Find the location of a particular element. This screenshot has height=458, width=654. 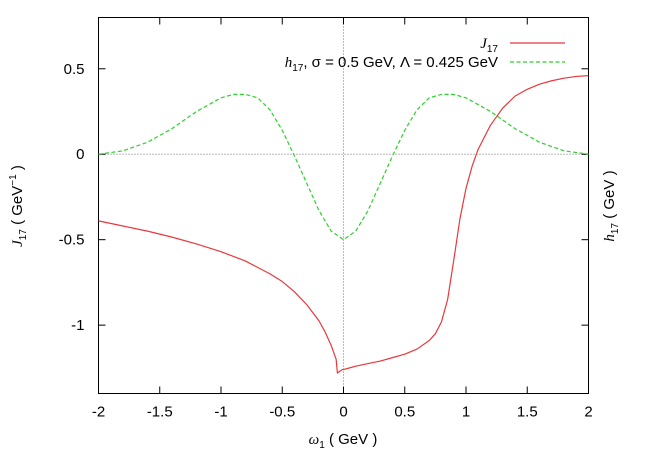

y2-axis-label: h17 ( GeV ) is located at coordinates (611, 205).